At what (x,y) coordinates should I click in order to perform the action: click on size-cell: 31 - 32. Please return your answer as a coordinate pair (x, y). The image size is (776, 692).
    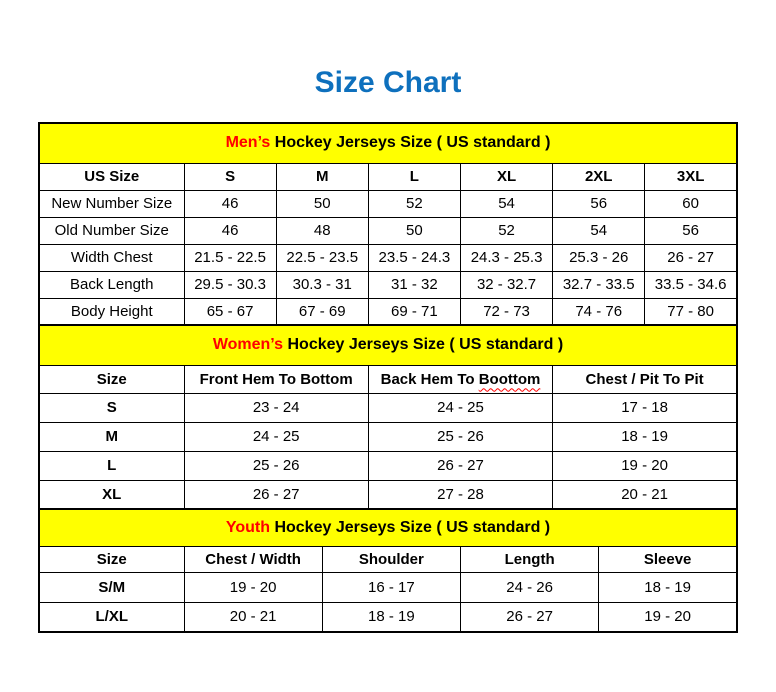
    Looking at the image, I should click on (414, 284).